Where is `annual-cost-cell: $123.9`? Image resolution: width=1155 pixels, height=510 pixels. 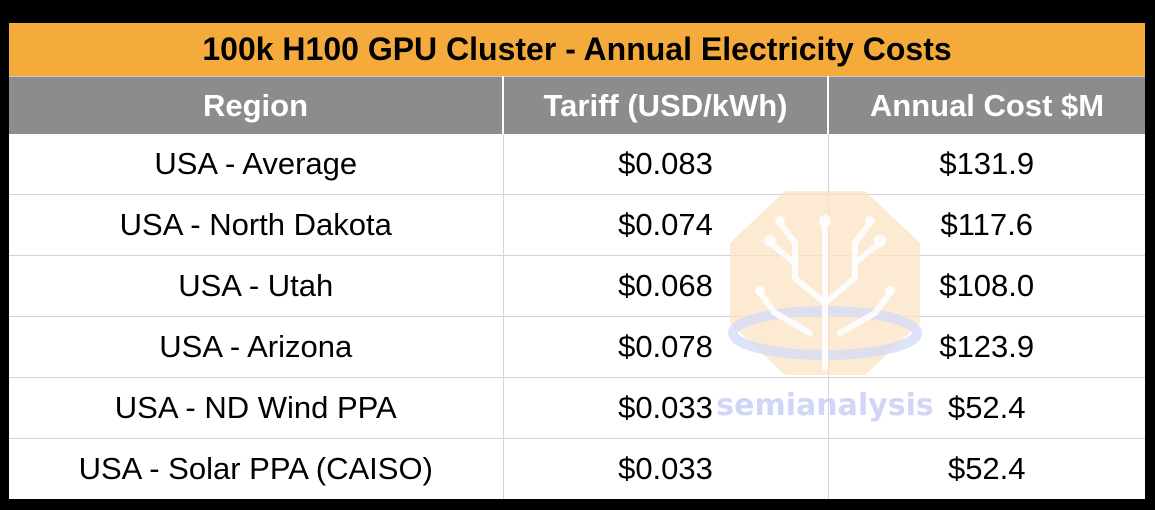
annual-cost-cell: $123.9 is located at coordinates (986, 347).